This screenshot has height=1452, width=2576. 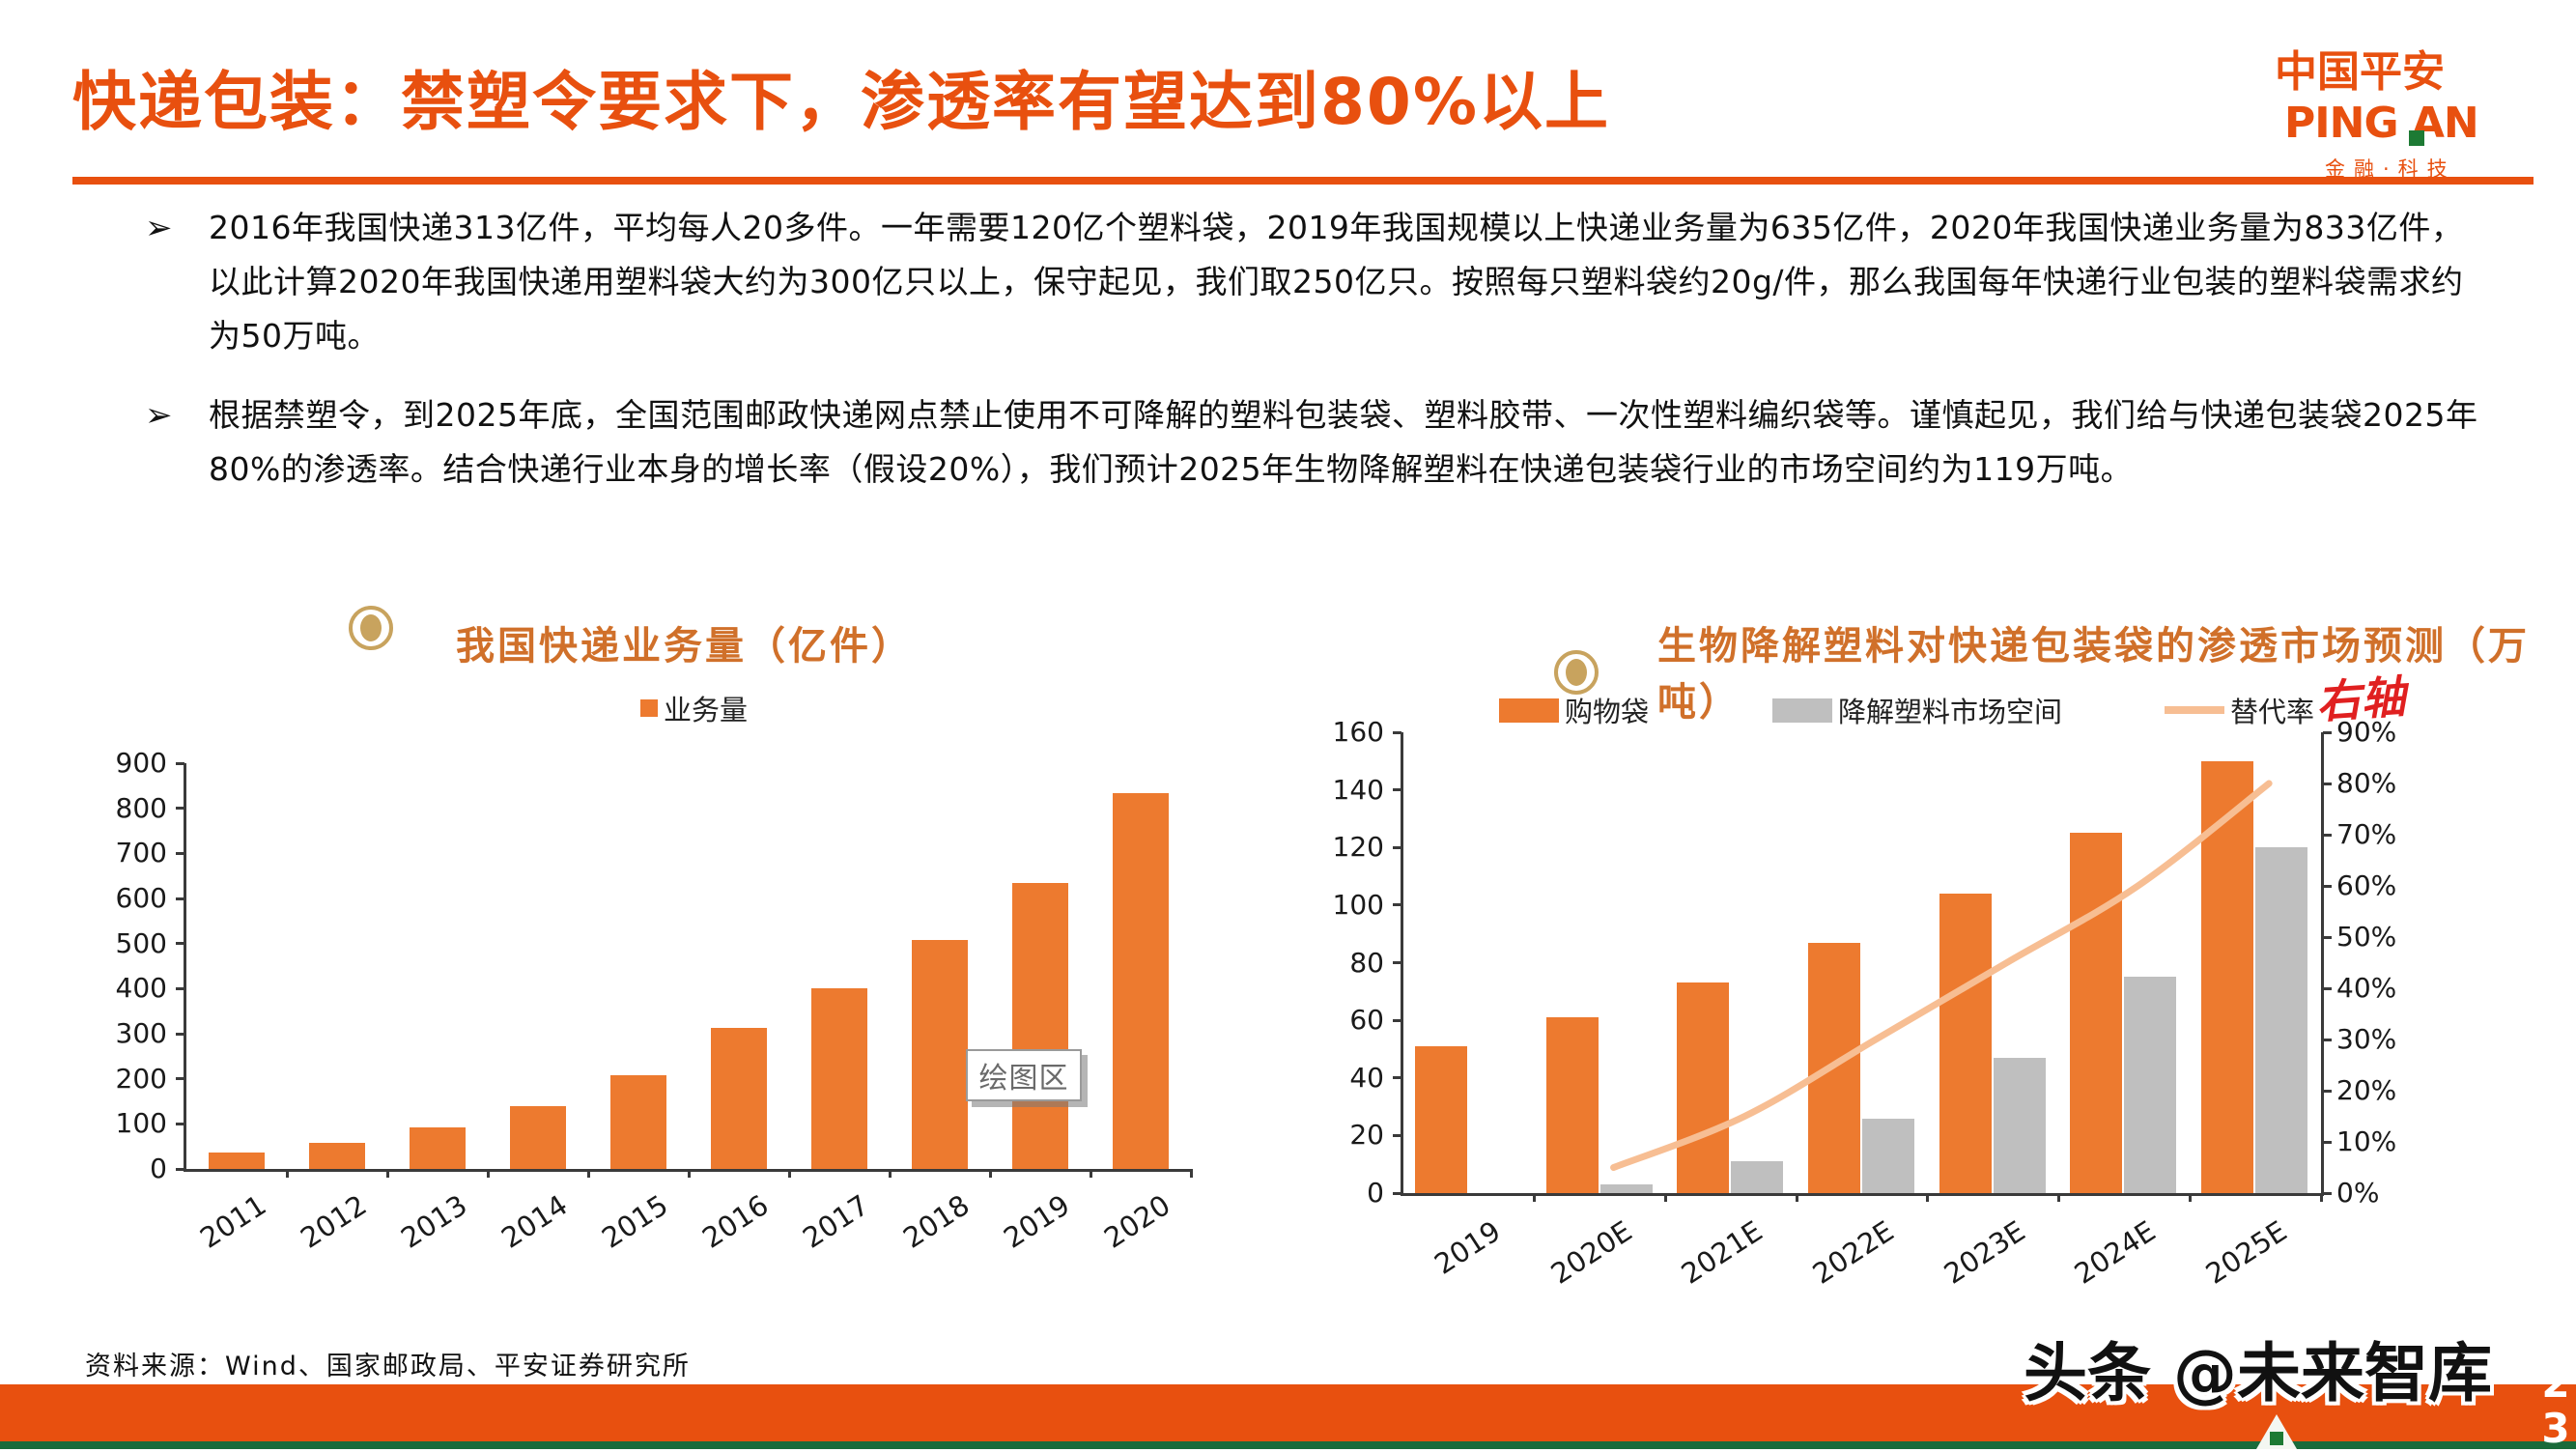 I want to click on legend-swatch-shopping-bag, so click(x=1529, y=710).